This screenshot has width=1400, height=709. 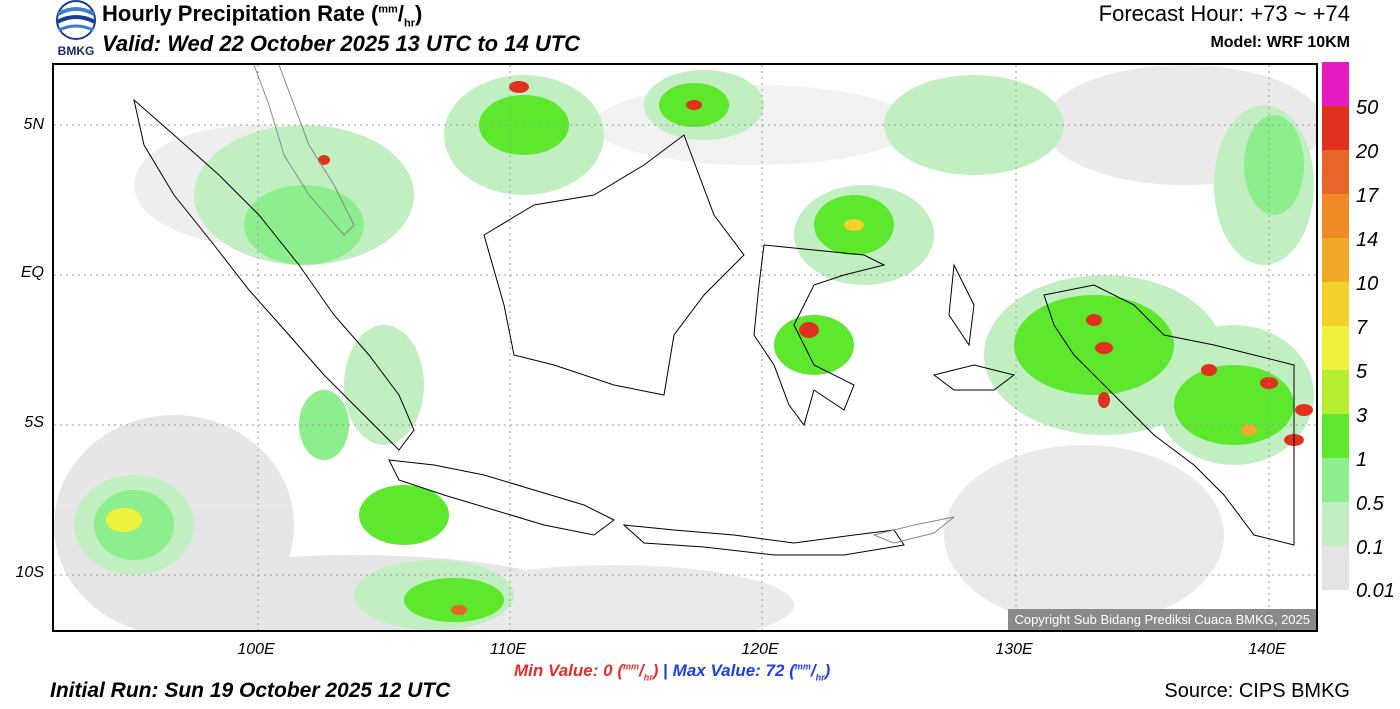 I want to click on malay-peninsula, so click(x=304, y=150).